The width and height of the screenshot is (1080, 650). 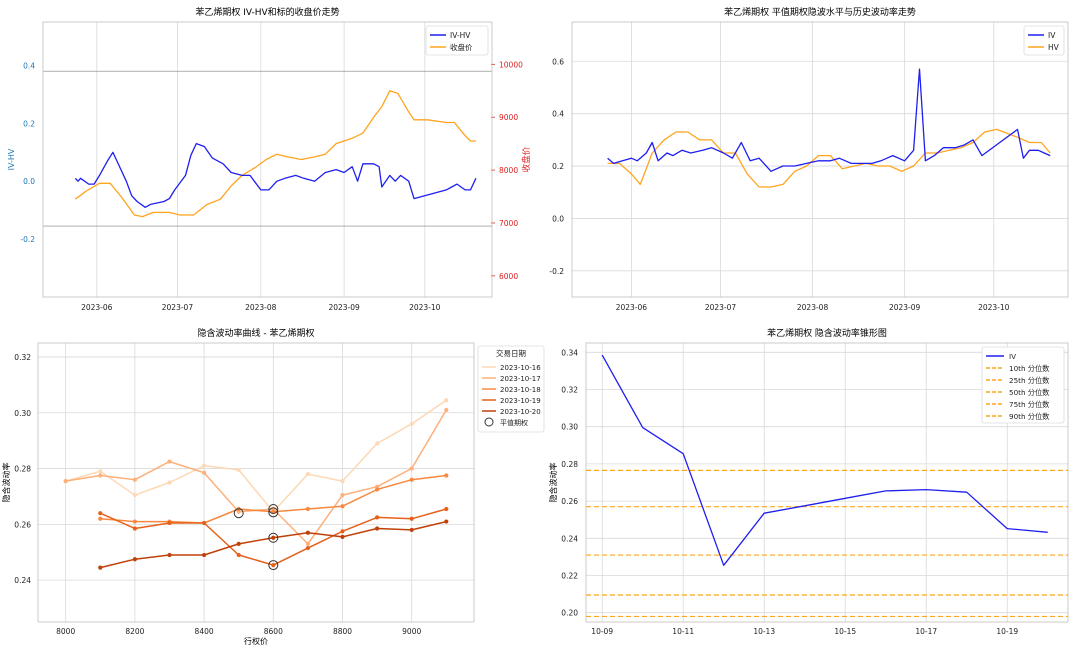 What do you see at coordinates (27, 239) in the screenshot?
I see `y-tick-label: -0.2` at bounding box center [27, 239].